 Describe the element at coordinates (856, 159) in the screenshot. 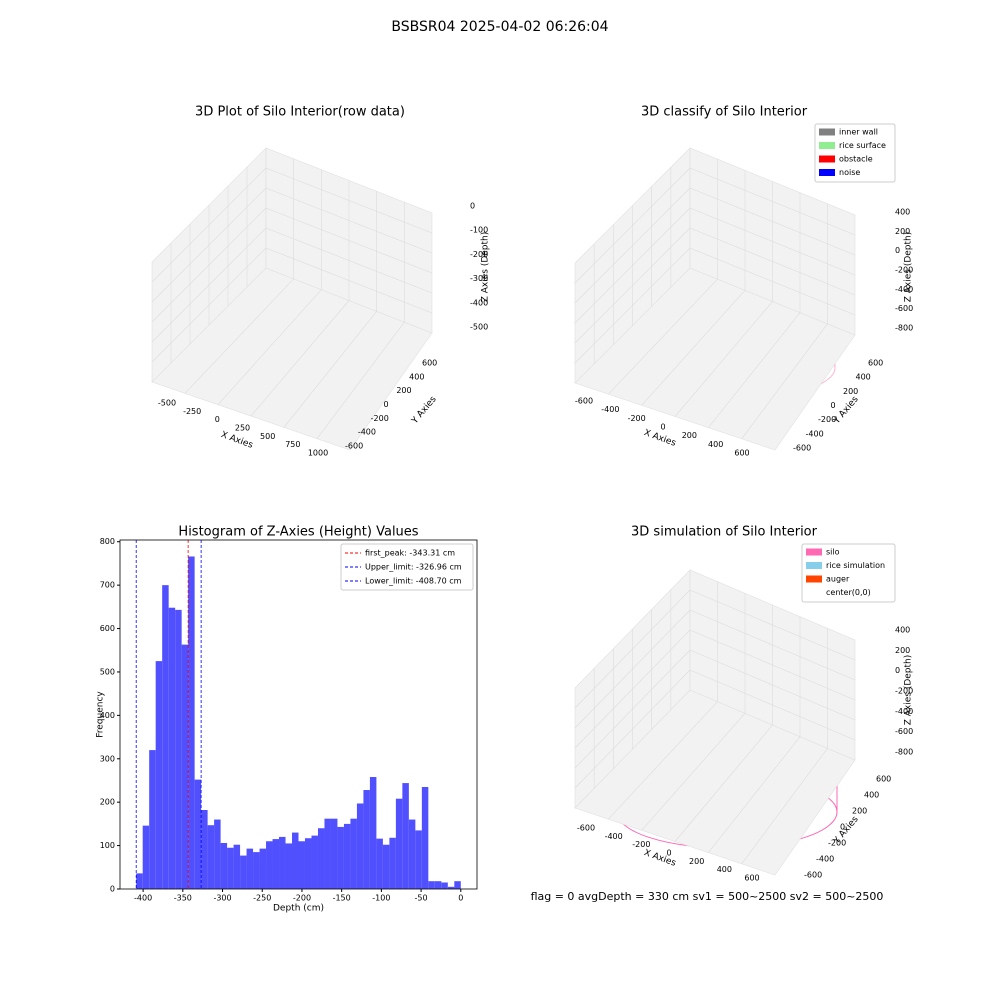

I see `legend-label: obstacle` at that location.